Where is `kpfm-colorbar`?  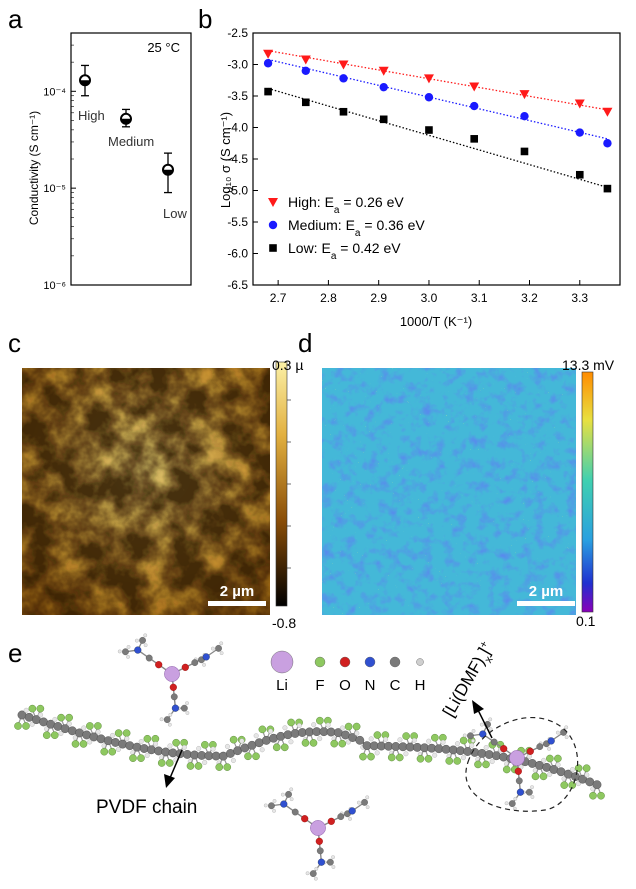 kpfm-colorbar is located at coordinates (587, 492).